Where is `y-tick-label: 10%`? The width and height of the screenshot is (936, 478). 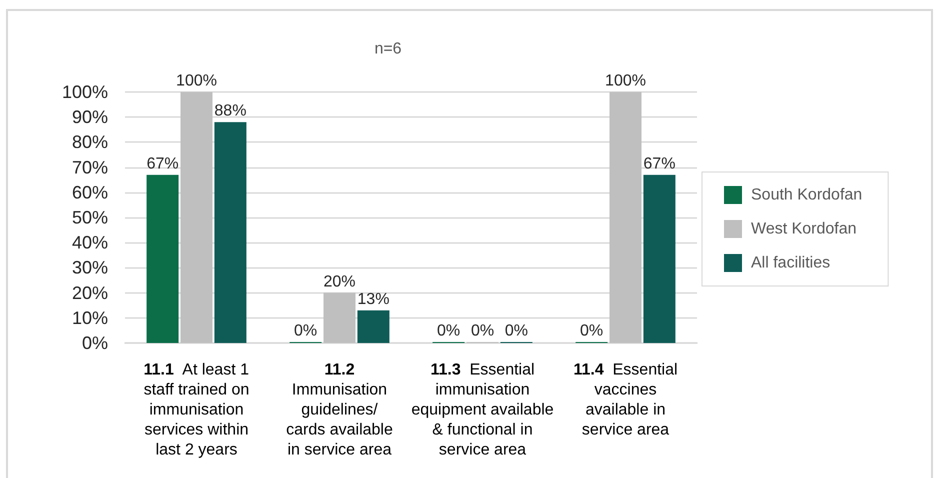 y-tick-label: 10% is located at coordinates (90, 318).